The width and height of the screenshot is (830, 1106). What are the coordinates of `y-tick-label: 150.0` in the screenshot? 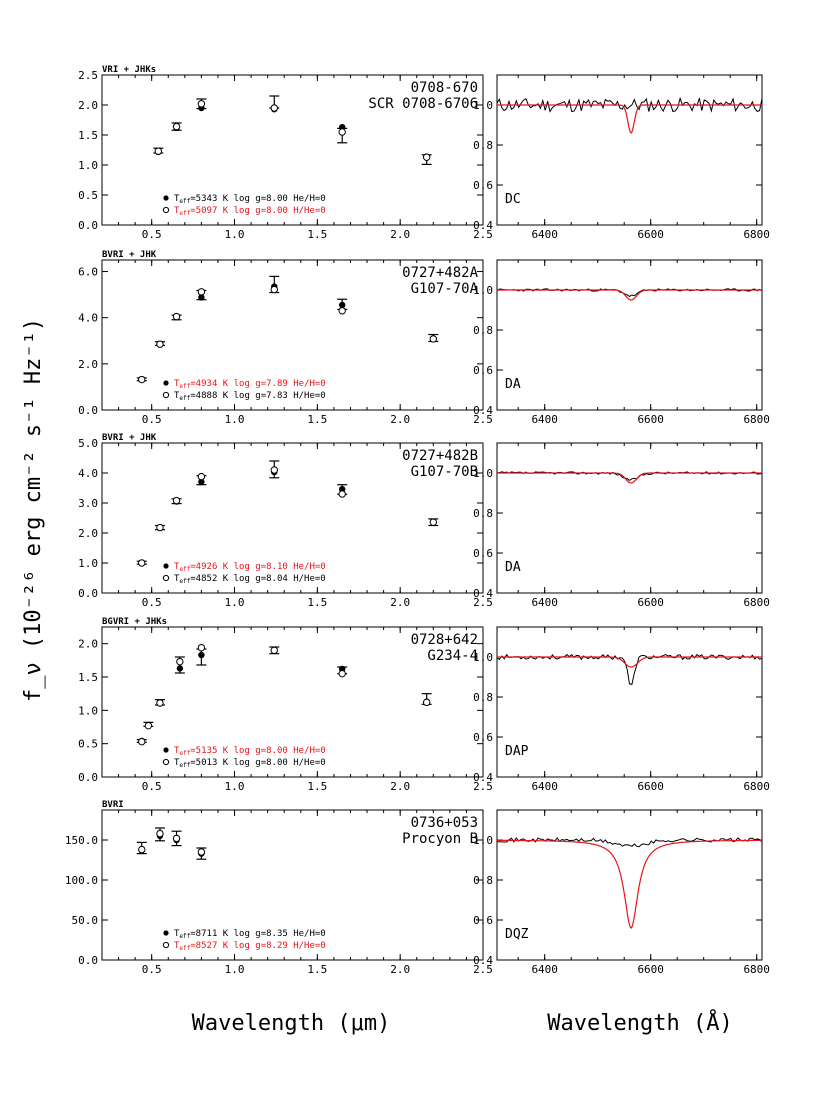 It's located at (81, 840).